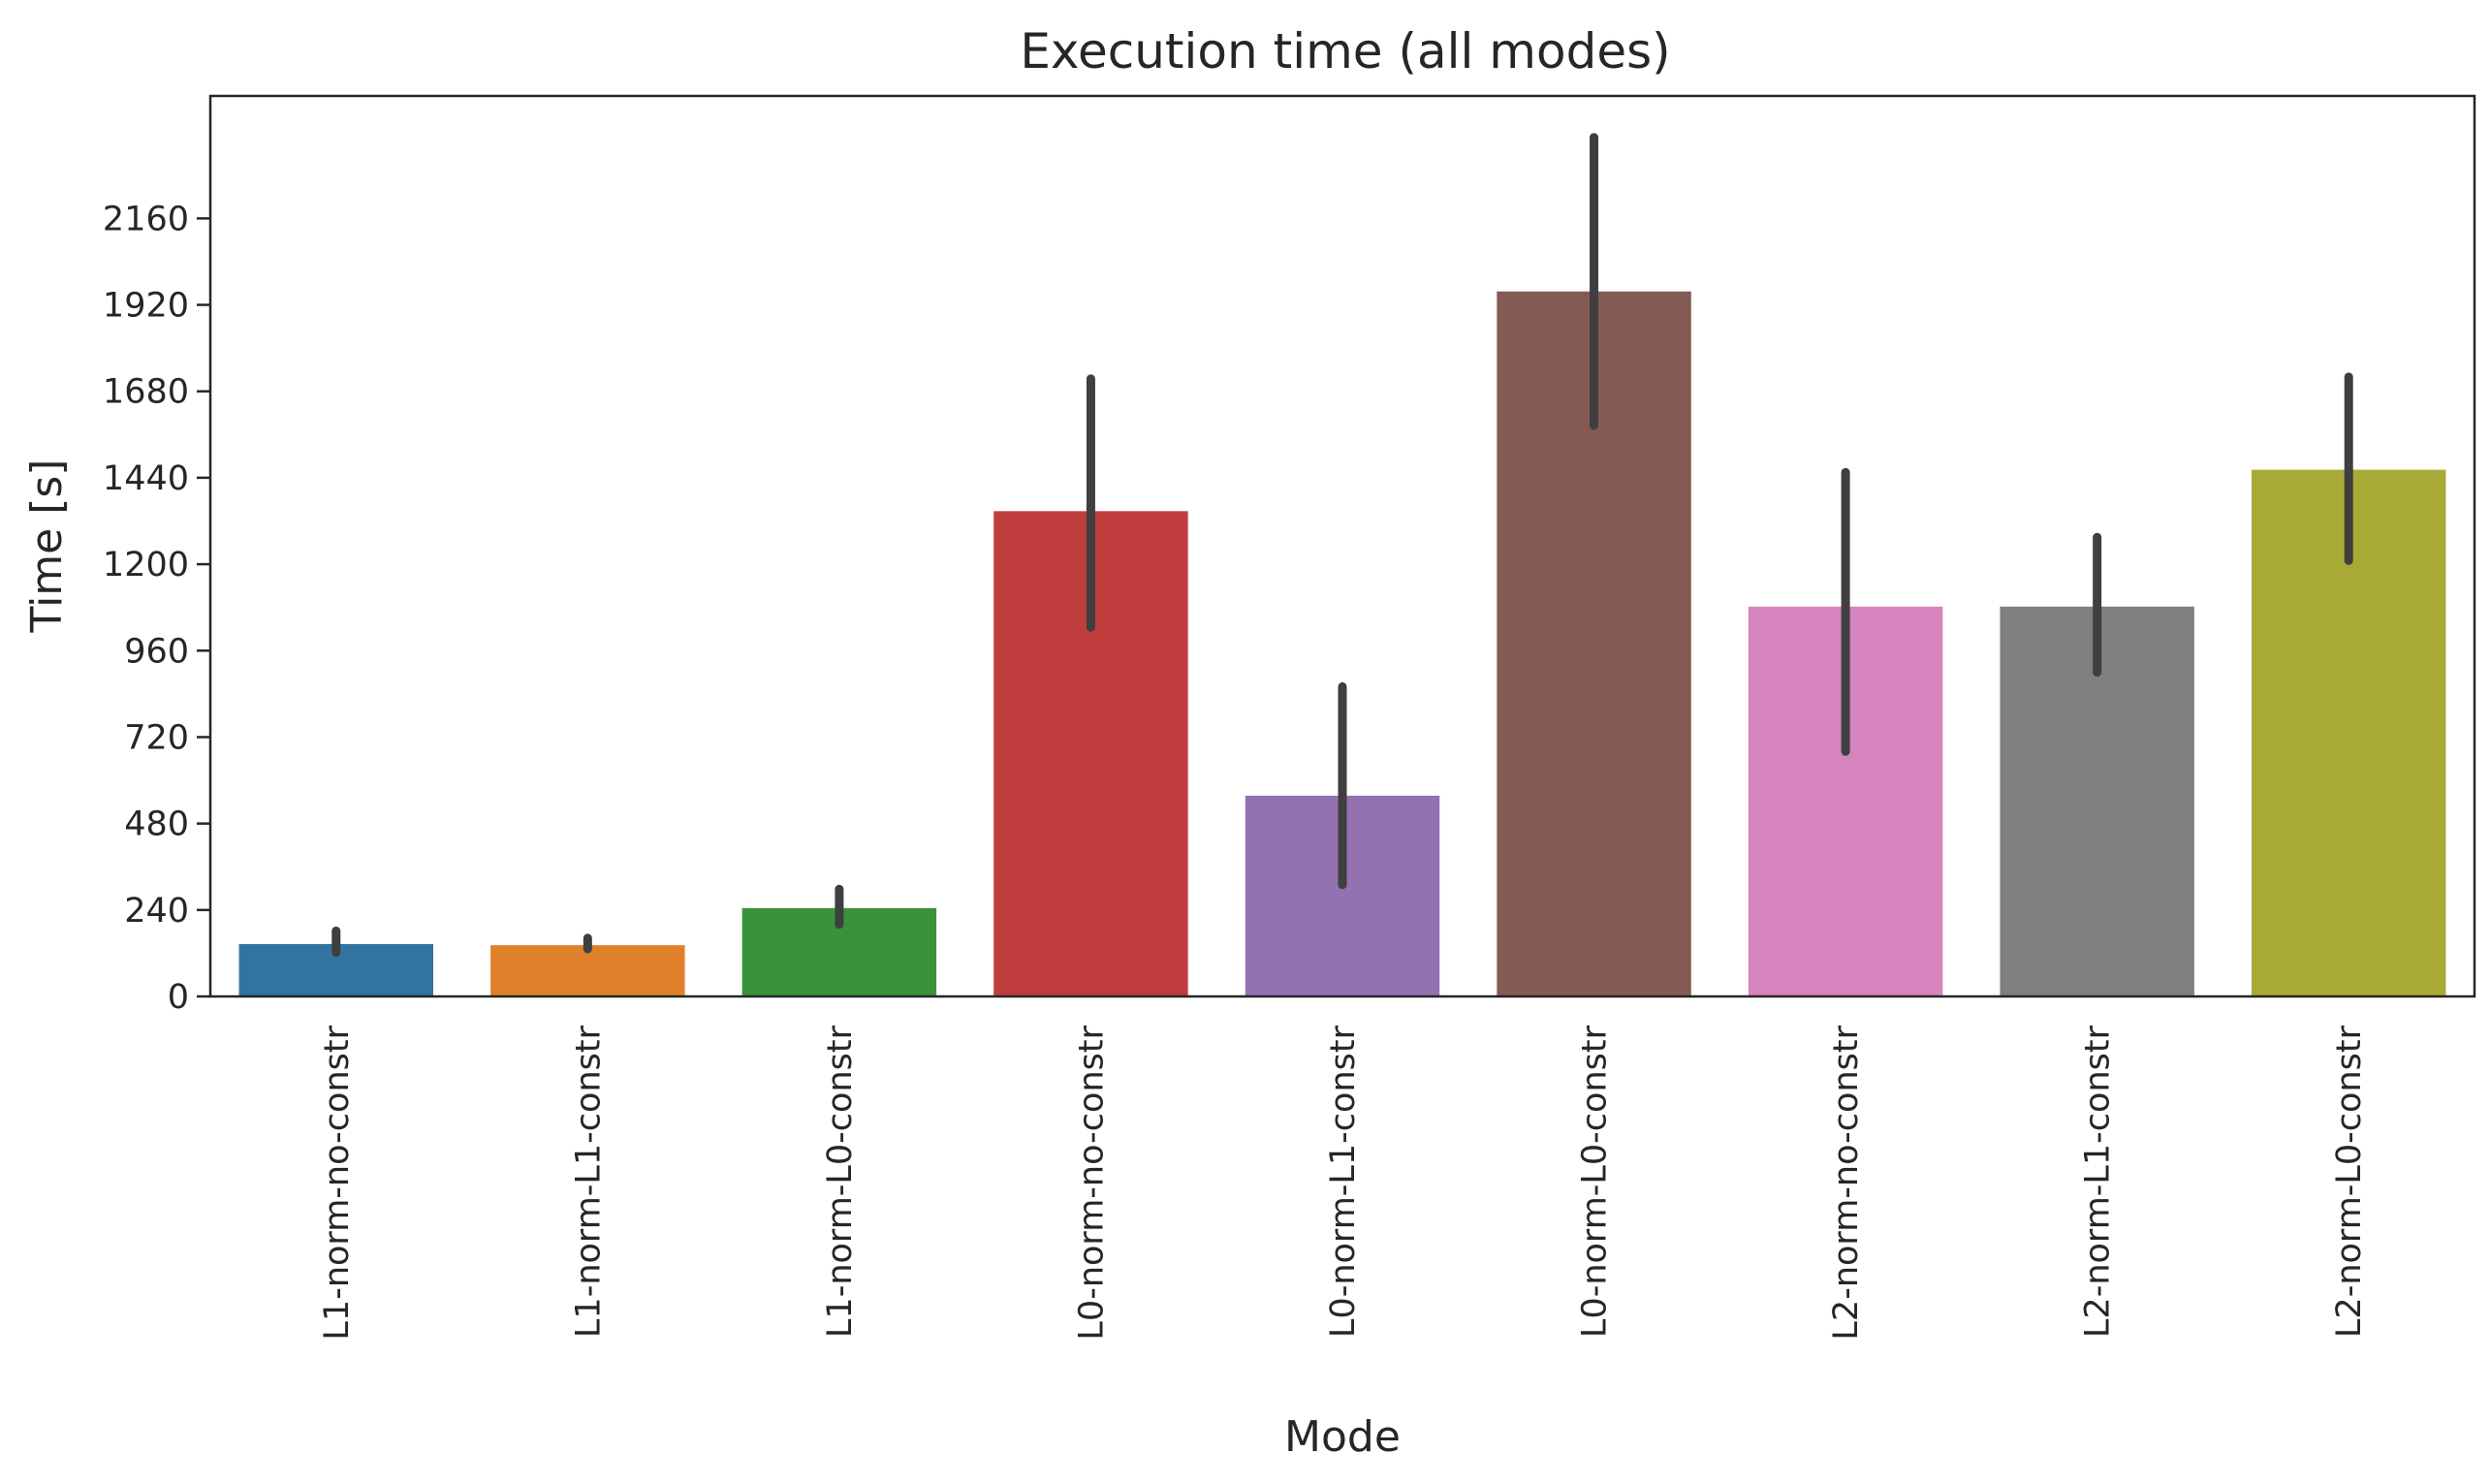 The height and width of the screenshot is (1484, 2490). I want to click on y-tick-label: 2160, so click(146, 219).